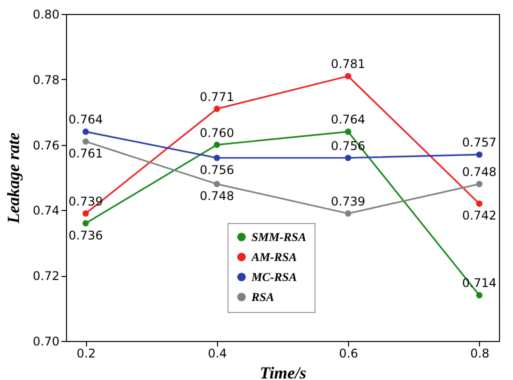  What do you see at coordinates (283, 372) in the screenshot?
I see `x-axis-title: Time/s` at bounding box center [283, 372].